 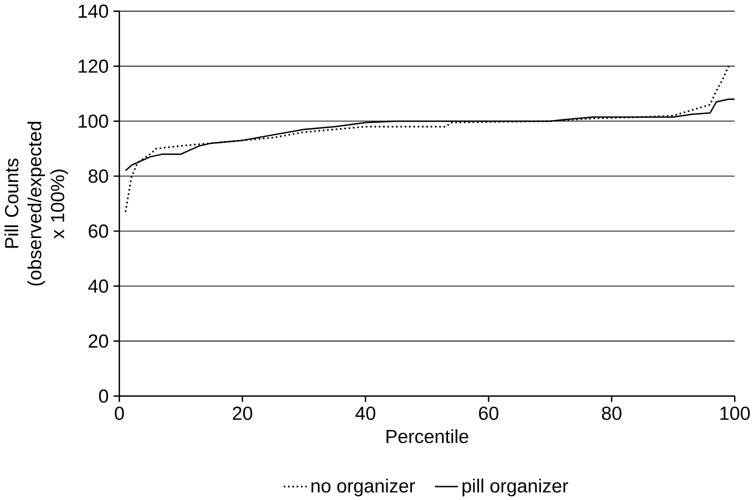 I want to click on x-tick-label: 80, so click(x=612, y=413).